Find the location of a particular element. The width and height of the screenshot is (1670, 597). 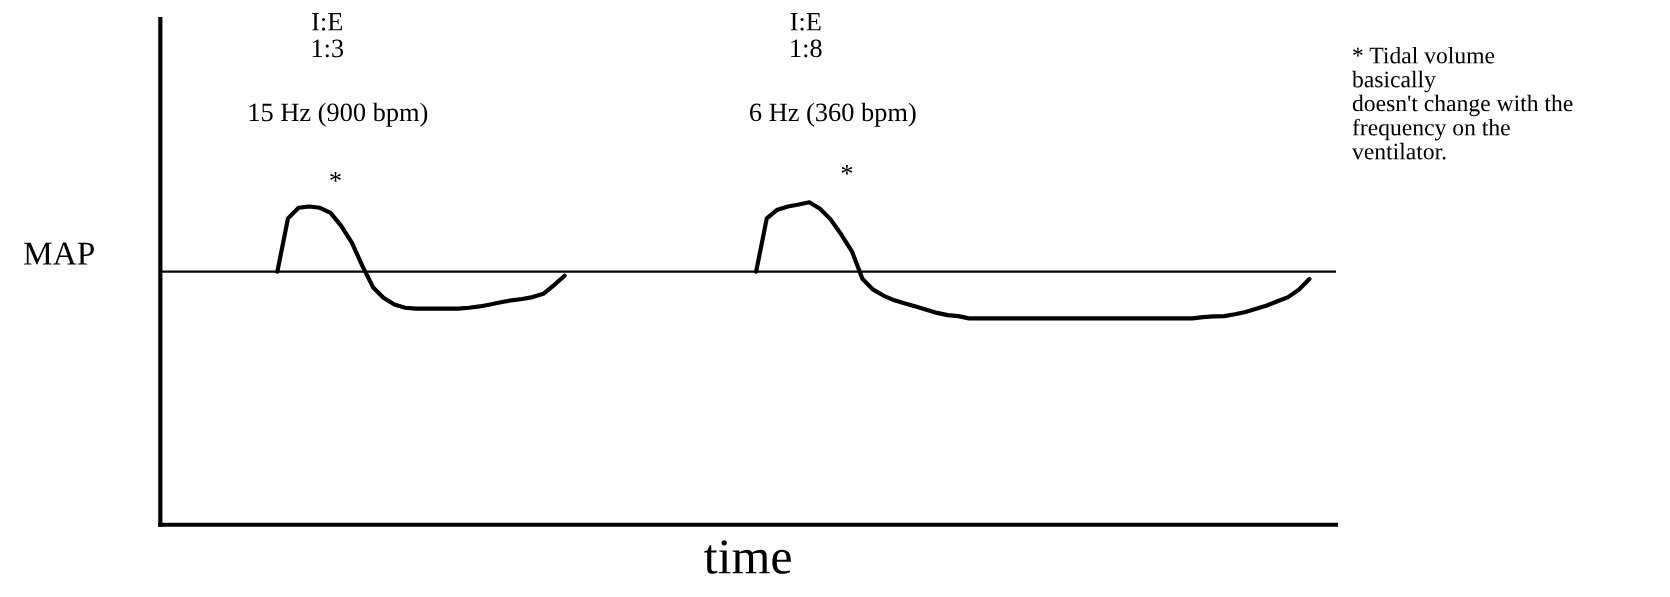

x-axis-title: time is located at coordinates (747, 557).